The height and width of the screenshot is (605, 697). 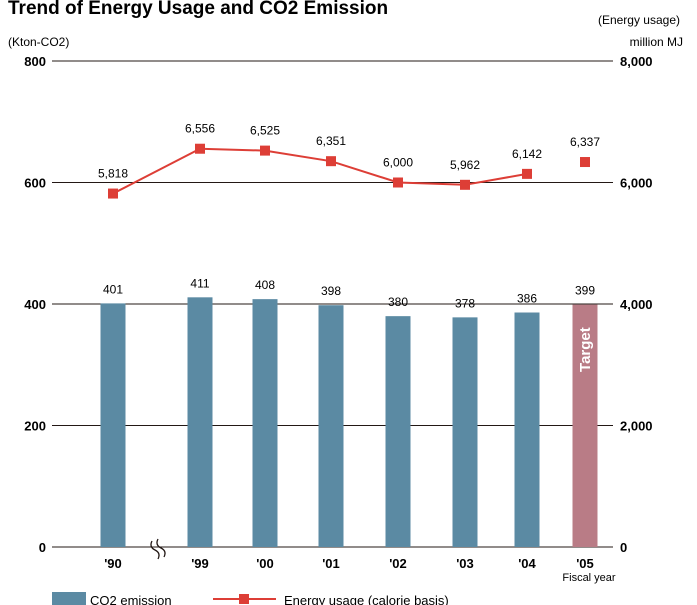 What do you see at coordinates (331, 563) in the screenshot?
I see `category-label: '01` at bounding box center [331, 563].